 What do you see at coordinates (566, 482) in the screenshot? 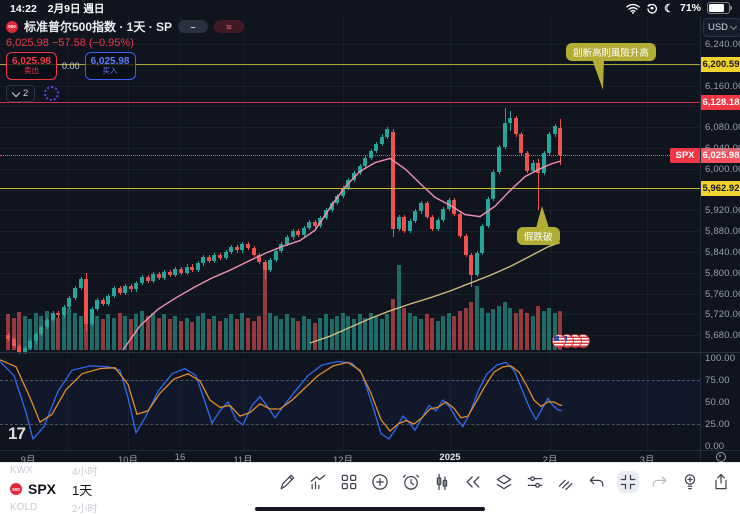
I see `magic-brush-icon` at bounding box center [566, 482].